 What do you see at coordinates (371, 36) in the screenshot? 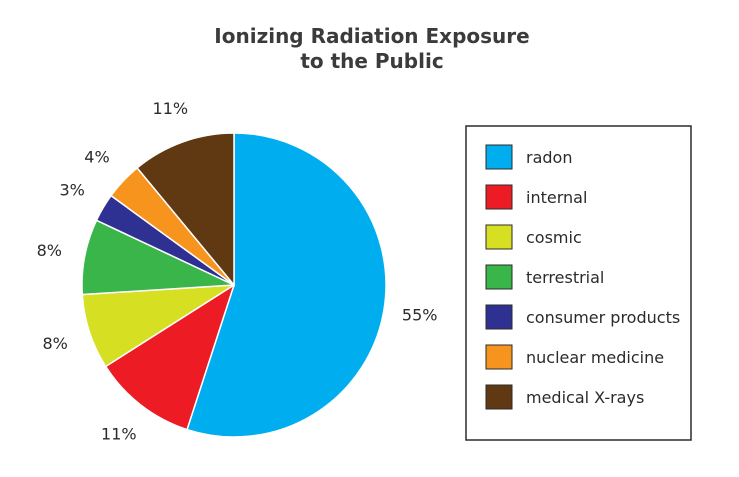
I see `chart-title-line-1: Ionizing Radiation Exposure` at bounding box center [371, 36].